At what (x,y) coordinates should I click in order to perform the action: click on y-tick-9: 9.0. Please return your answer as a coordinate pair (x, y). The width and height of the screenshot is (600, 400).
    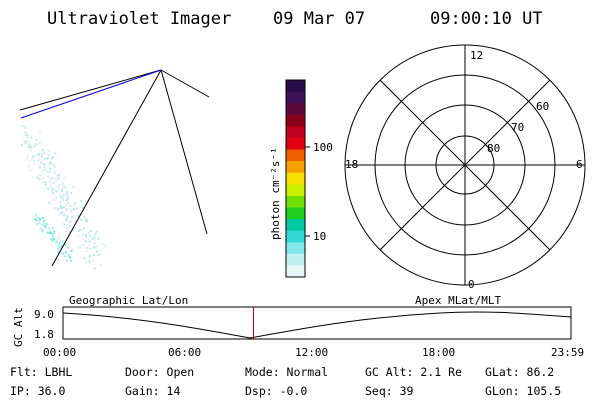
    Looking at the image, I should click on (44, 314).